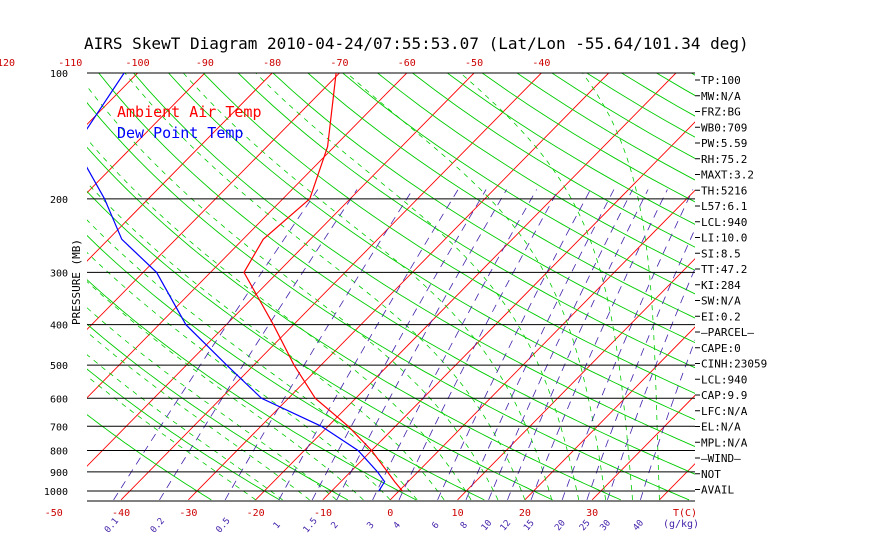 This screenshot has height=560, width=870. Describe the element at coordinates (727, 332) in the screenshot. I see `index-label: —PARCEL—` at that location.